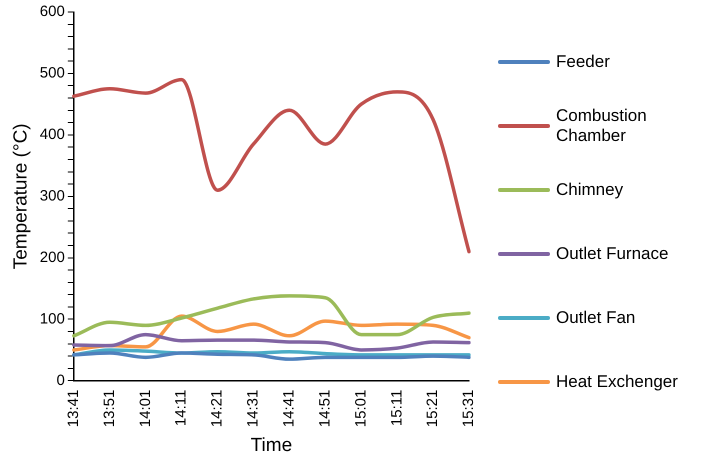 The width and height of the screenshot is (716, 465). I want to click on x-tick-label: 15:01, so click(361, 409).